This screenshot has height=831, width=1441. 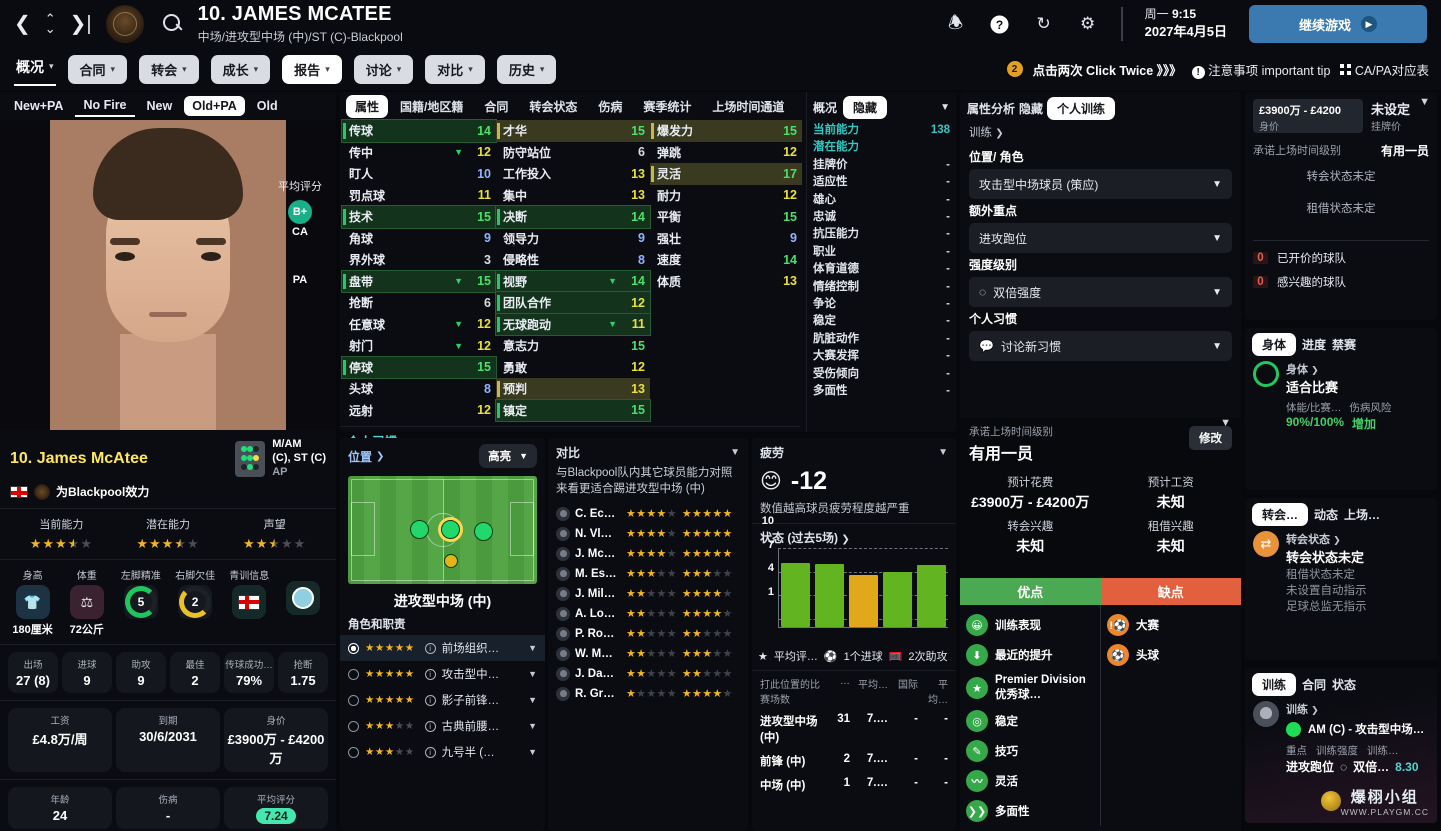 What do you see at coordinates (383, 69) in the screenshot?
I see `nav-pill-讨论: 讨论 ▾` at bounding box center [383, 69].